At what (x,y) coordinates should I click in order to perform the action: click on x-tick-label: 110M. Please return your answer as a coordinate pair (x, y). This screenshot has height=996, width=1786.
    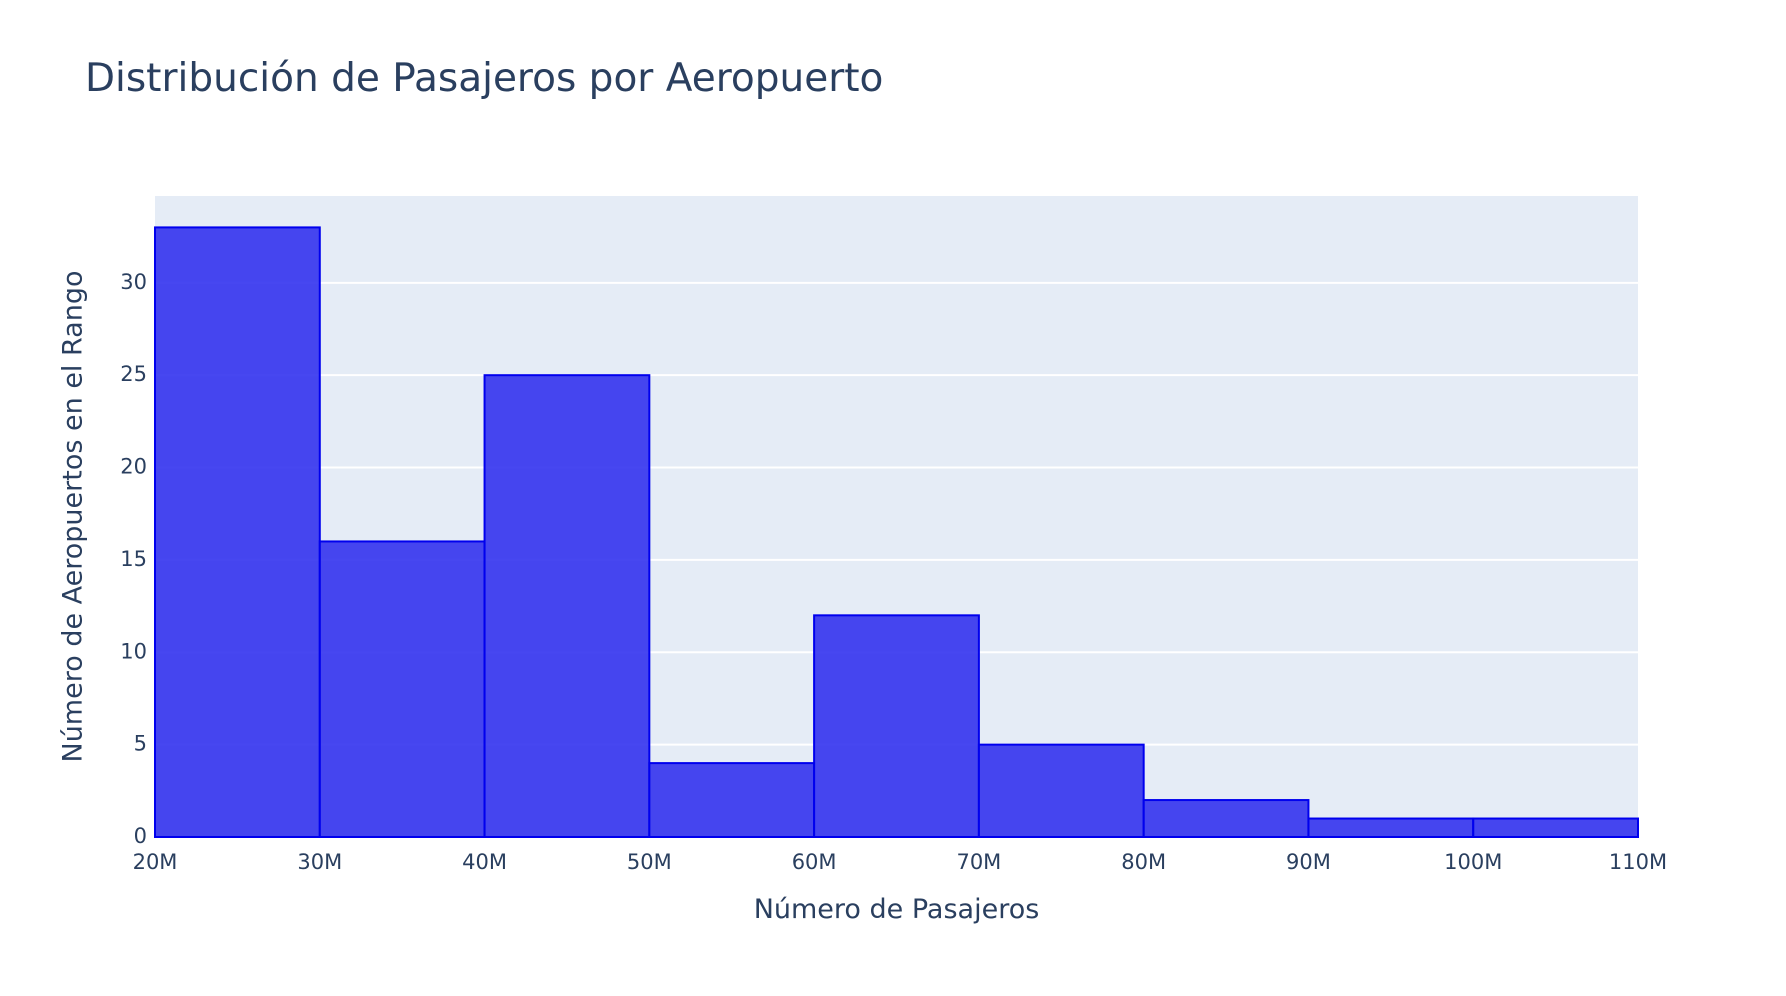
    Looking at the image, I should click on (1638, 862).